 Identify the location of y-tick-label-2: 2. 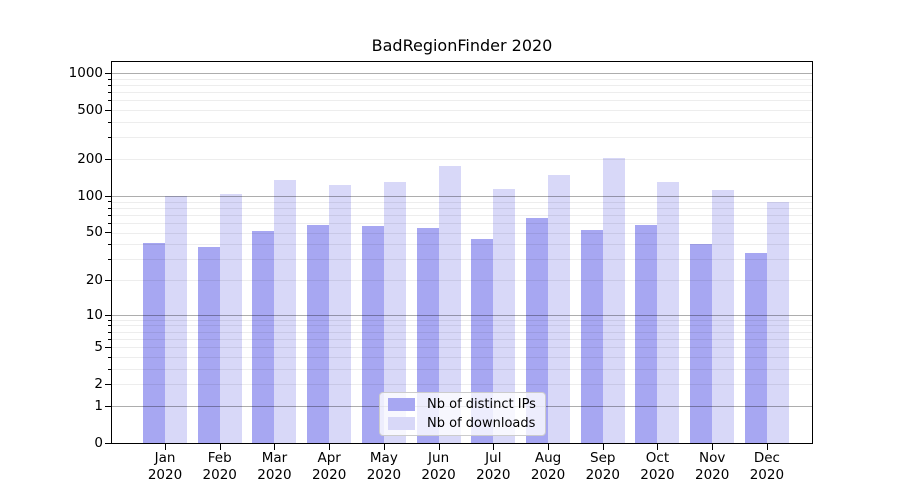
(98, 384).